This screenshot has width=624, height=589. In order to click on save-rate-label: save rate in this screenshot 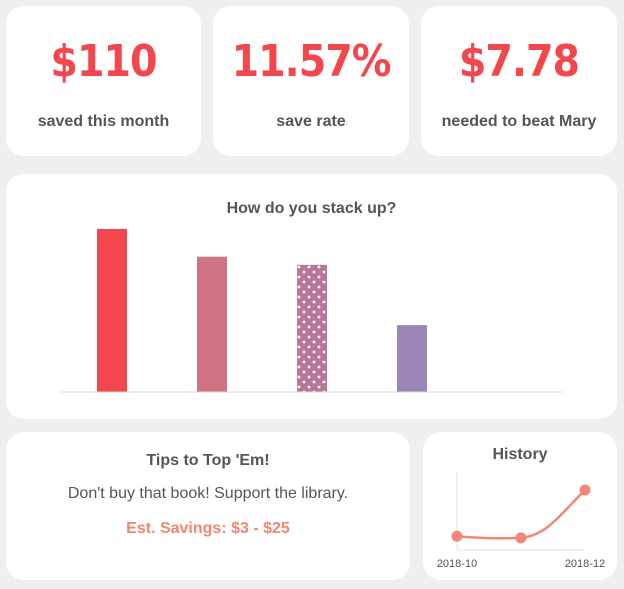, I will do `click(311, 121)`.